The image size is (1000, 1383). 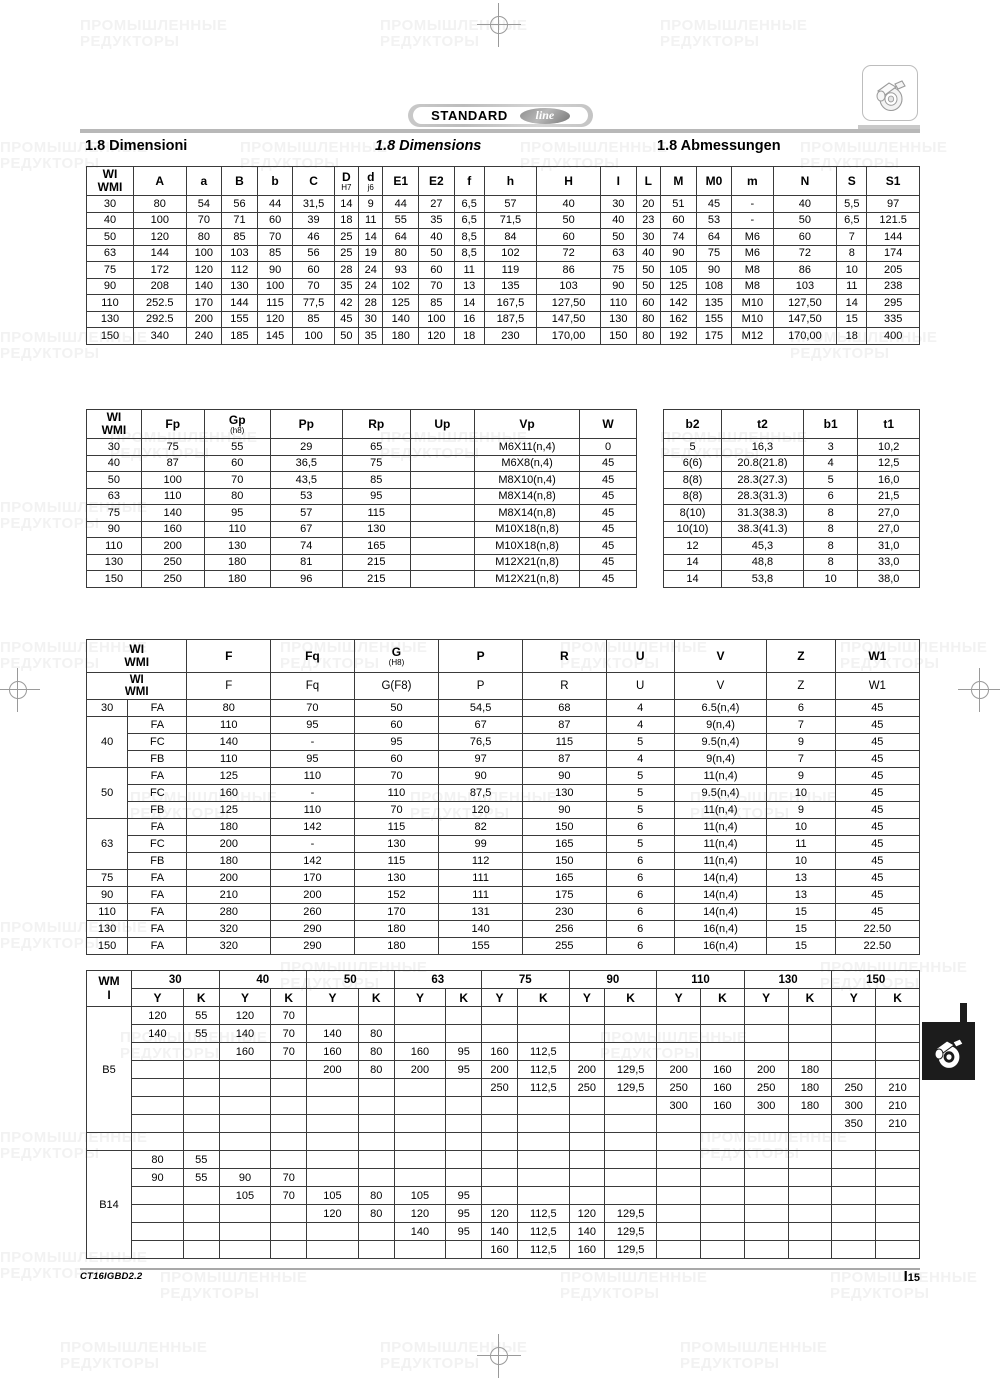 What do you see at coordinates (503, 929) in the screenshot?
I see `table-row: 130 FA 320 290 180 140 256 6 16(n,4) 15 22.50` at bounding box center [503, 929].